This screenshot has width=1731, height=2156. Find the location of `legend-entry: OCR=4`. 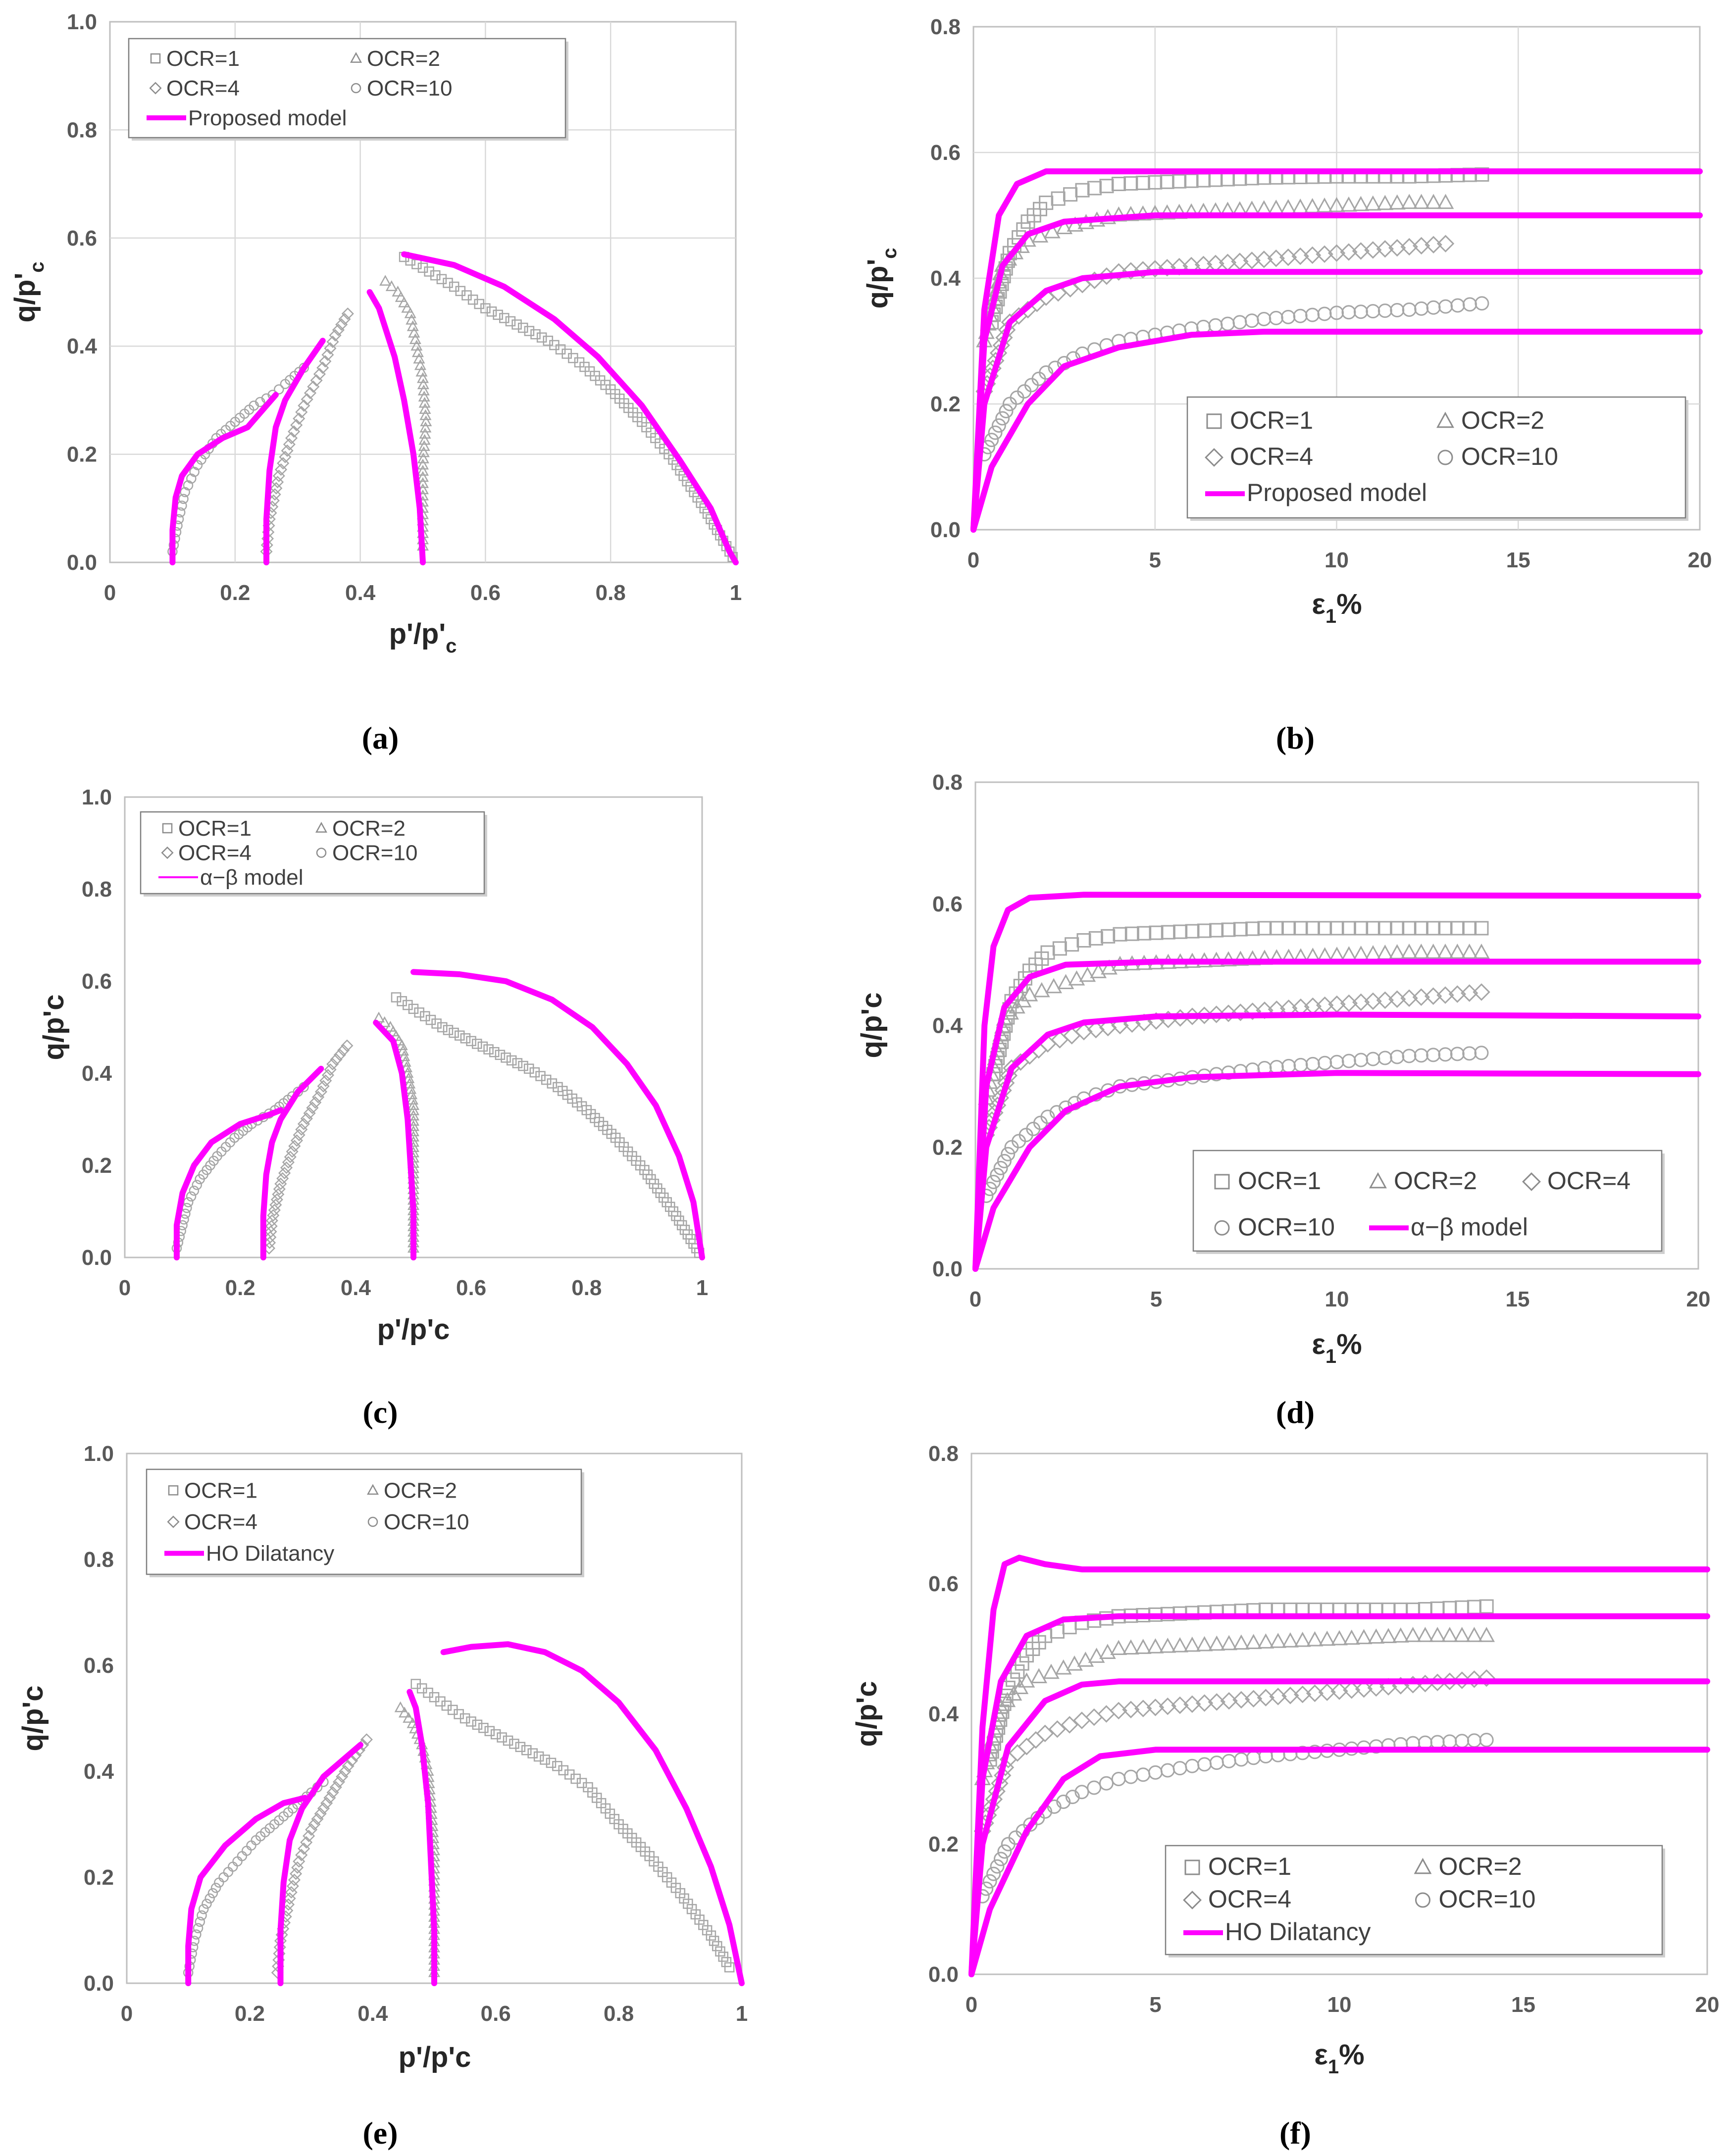

legend-entry: OCR=4 is located at coordinates (207, 853).